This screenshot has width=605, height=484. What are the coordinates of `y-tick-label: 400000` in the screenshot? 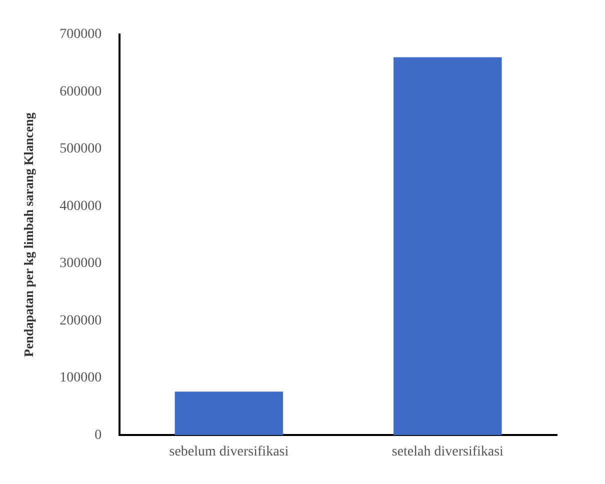 It's located at (81, 206).